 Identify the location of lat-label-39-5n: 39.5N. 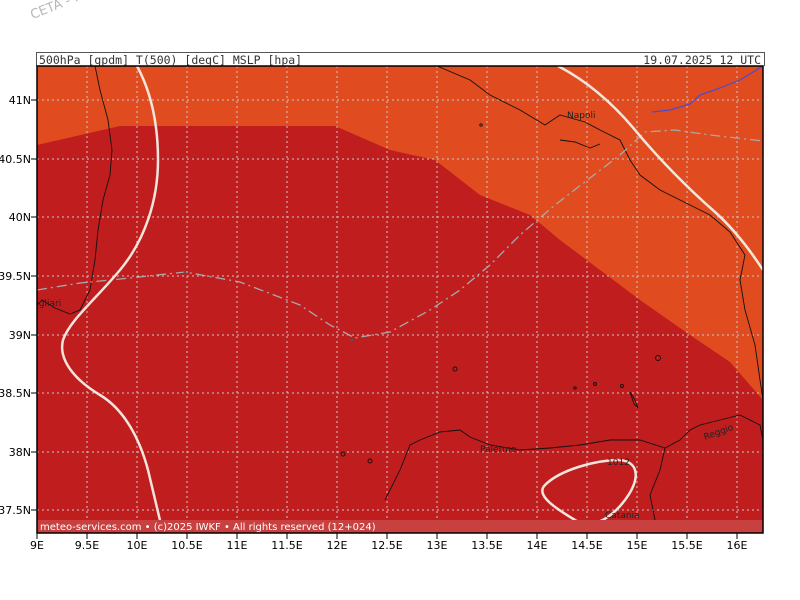
(15, 276).